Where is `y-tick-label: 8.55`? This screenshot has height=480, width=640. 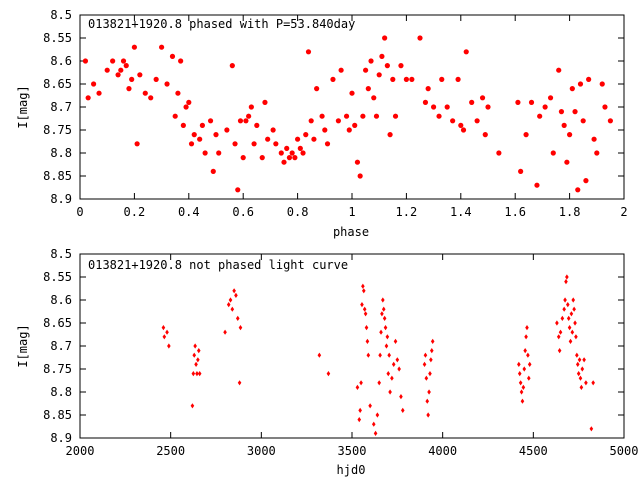
y-tick-label: 8.55 is located at coordinates (57, 38).